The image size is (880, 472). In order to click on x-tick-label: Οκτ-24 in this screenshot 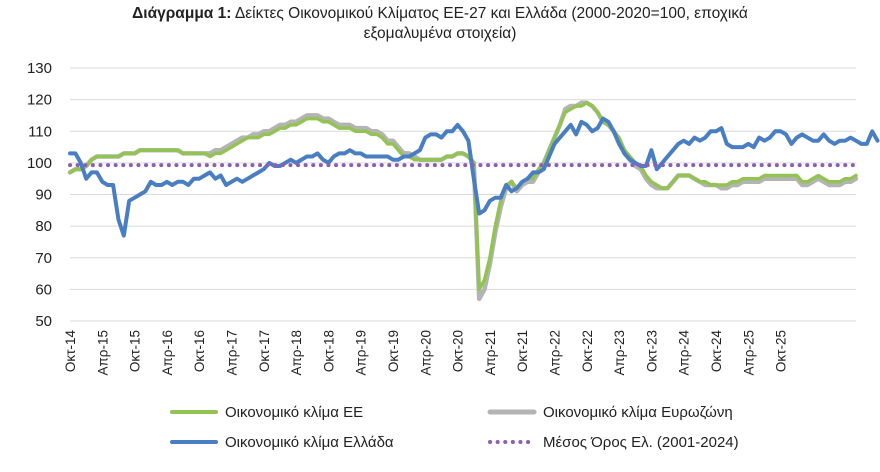, I will do `click(716, 351)`.